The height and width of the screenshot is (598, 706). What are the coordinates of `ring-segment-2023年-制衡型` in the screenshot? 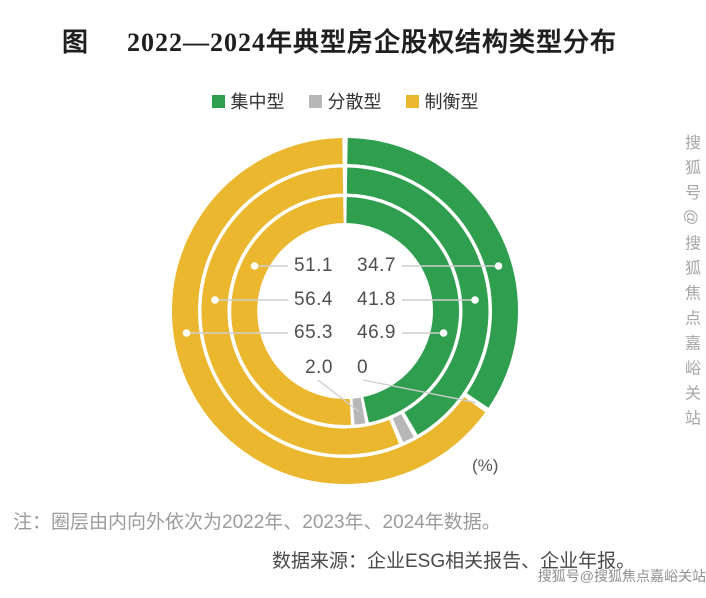 It's located at (300, 311).